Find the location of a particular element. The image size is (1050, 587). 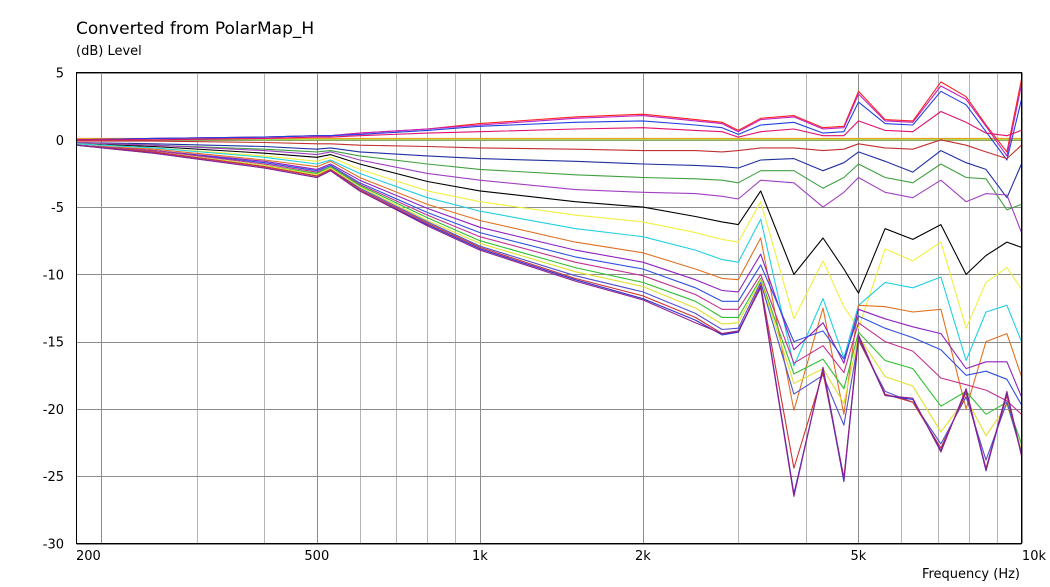

y-tick-label-0: 5 is located at coordinates (60, 74).